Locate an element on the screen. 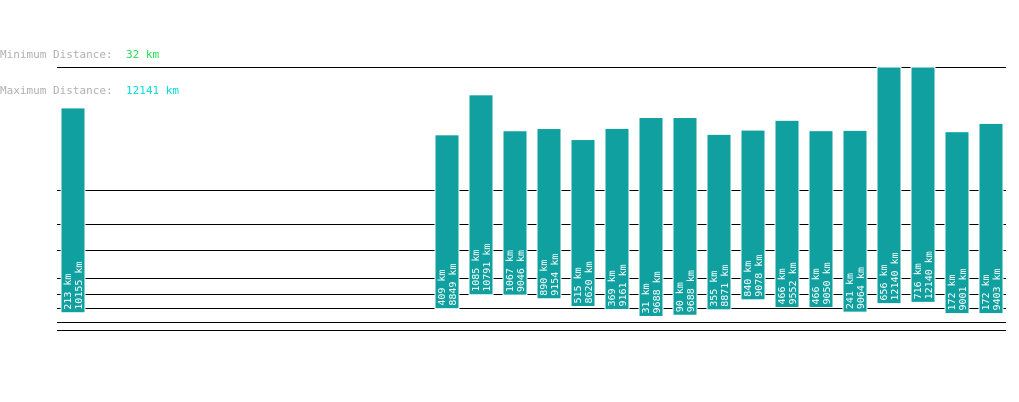  bar-start-label: 213 km is located at coordinates (68, 292).